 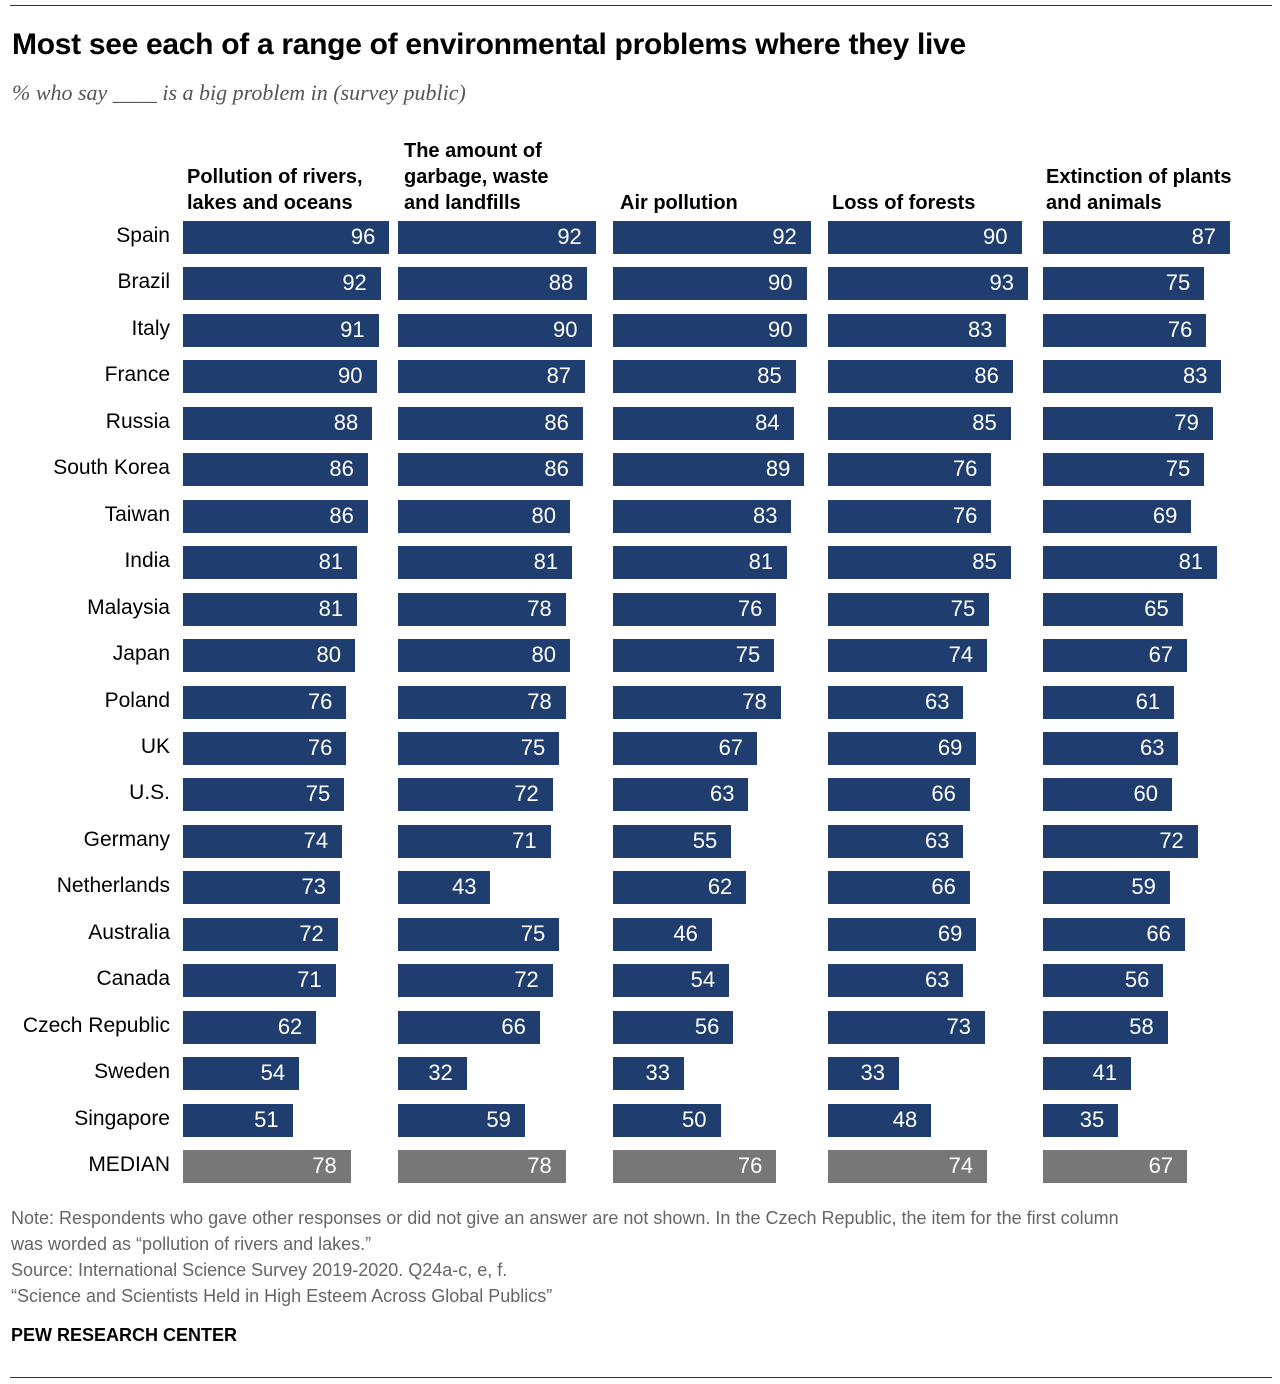 What do you see at coordinates (292, 168) in the screenshot?
I see `column-header-wrap: Pollution of rivers, lakes and oceans` at bounding box center [292, 168].